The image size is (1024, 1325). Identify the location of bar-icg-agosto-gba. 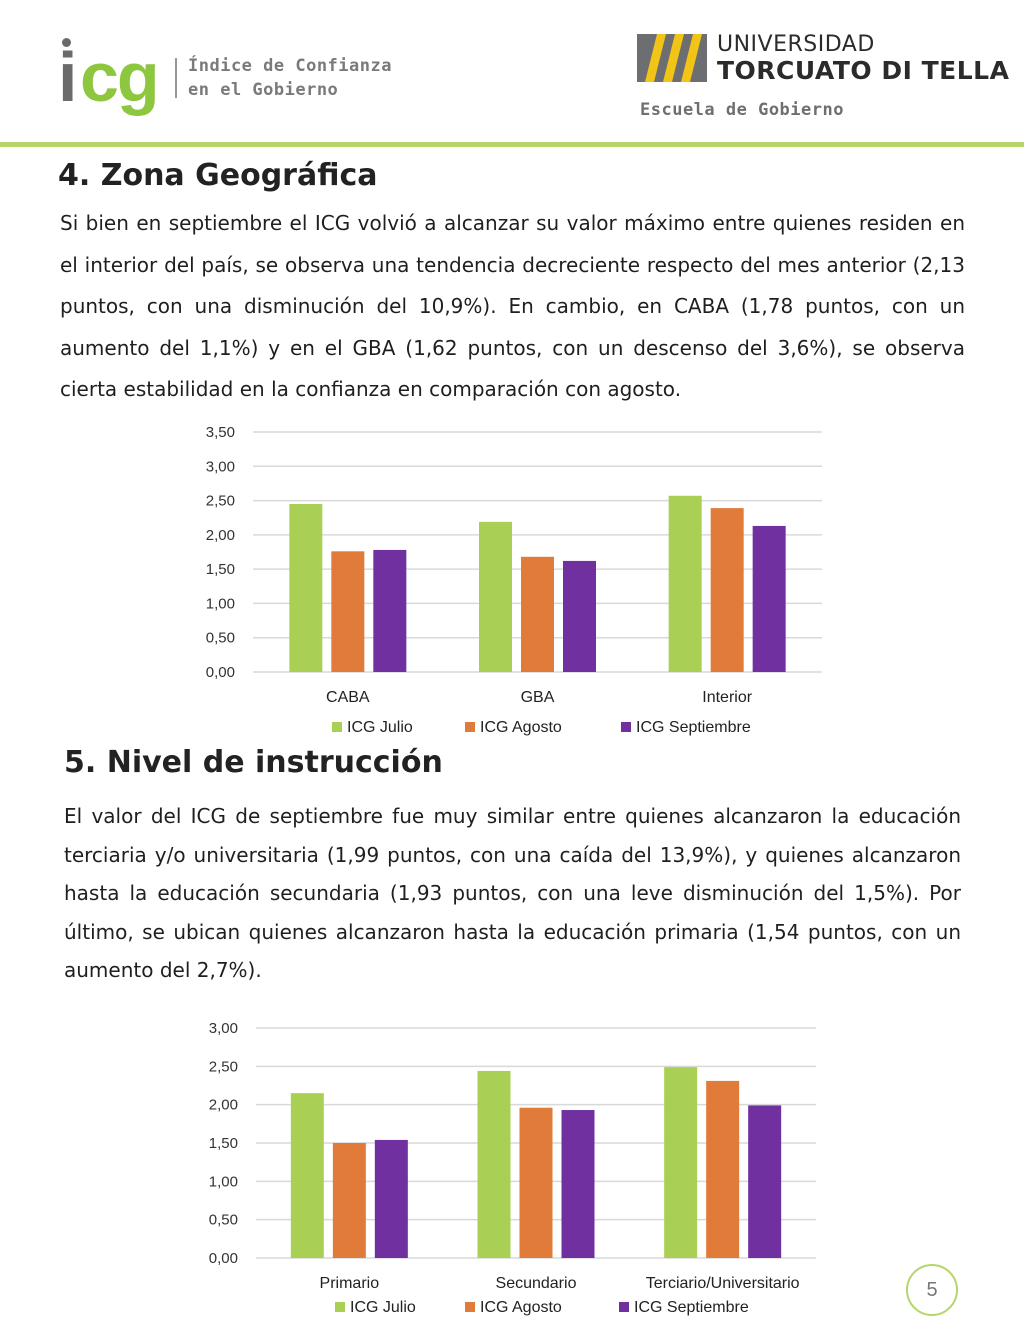
(537, 614).